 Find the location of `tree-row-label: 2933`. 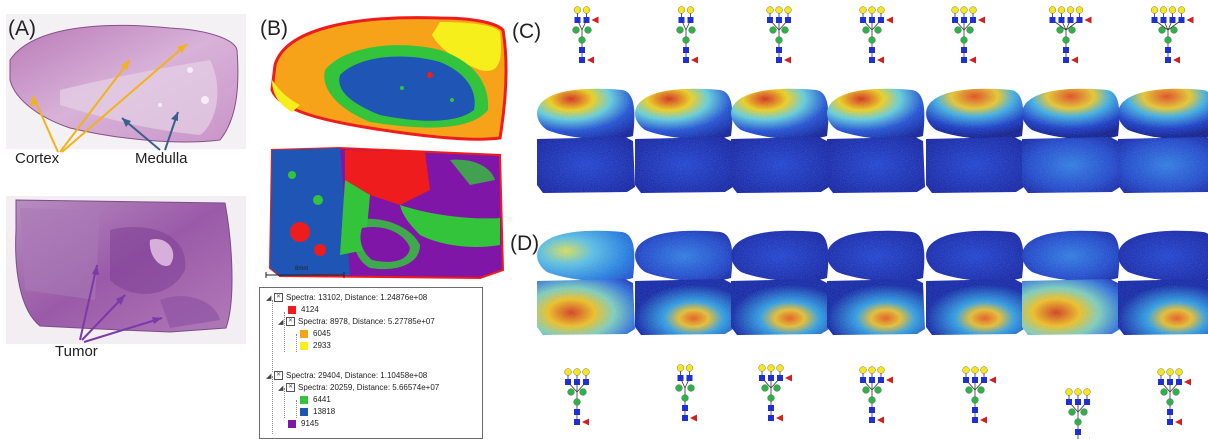

tree-row-label: 2933 is located at coordinates (322, 345).